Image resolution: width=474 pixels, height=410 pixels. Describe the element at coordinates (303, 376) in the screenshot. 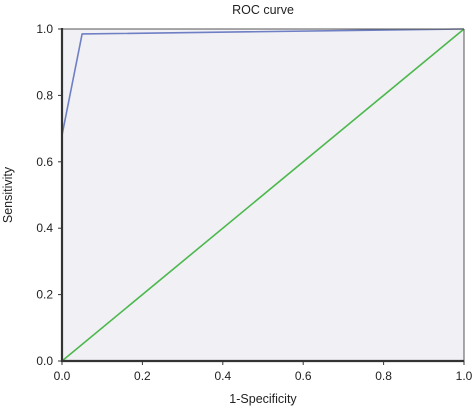

I see `x-tick-label: 0.6` at that location.